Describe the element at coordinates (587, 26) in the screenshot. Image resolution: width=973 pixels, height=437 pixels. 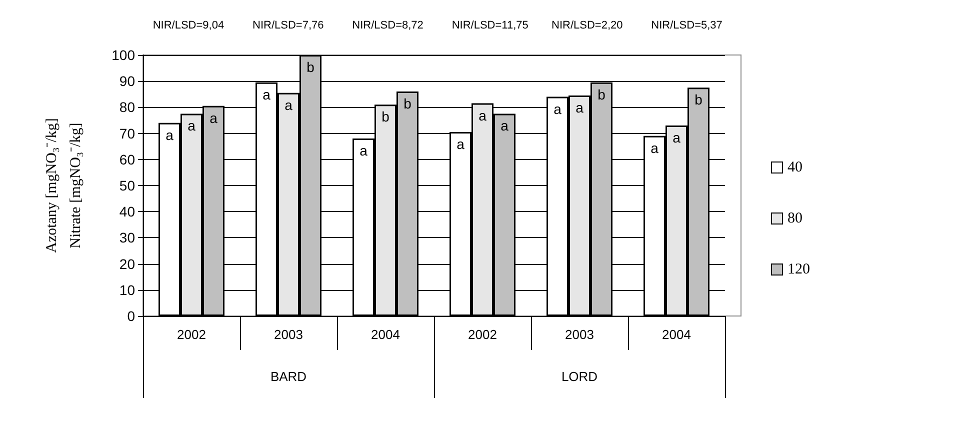
I see `text: NIR/LSD=2,20` at that location.